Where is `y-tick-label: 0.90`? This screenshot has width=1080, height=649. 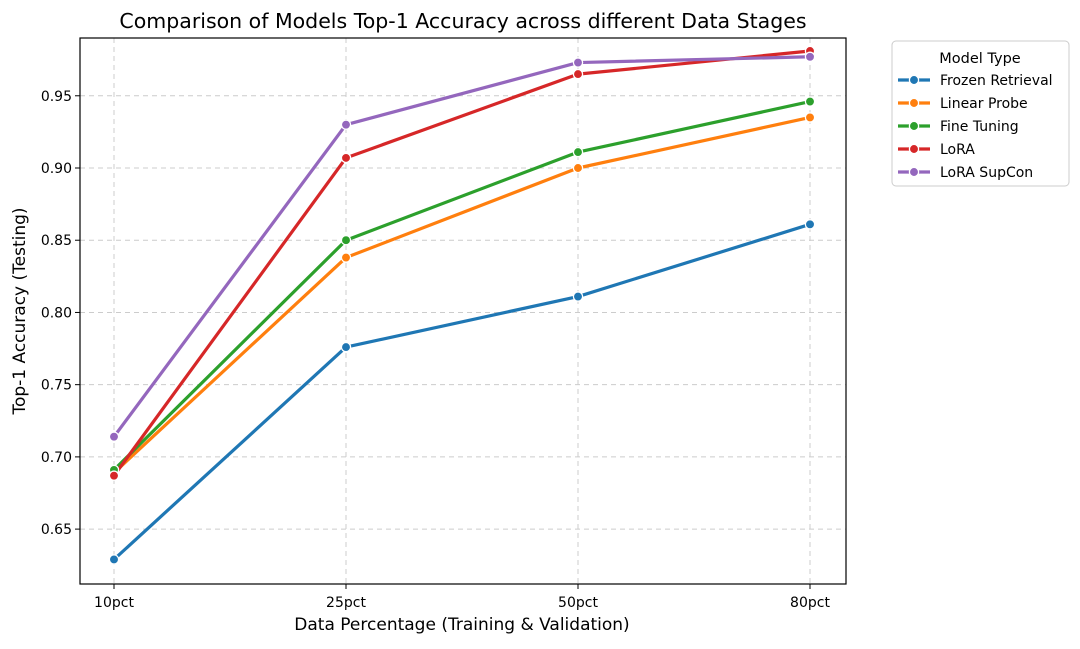 y-tick-label: 0.90 is located at coordinates (56, 169).